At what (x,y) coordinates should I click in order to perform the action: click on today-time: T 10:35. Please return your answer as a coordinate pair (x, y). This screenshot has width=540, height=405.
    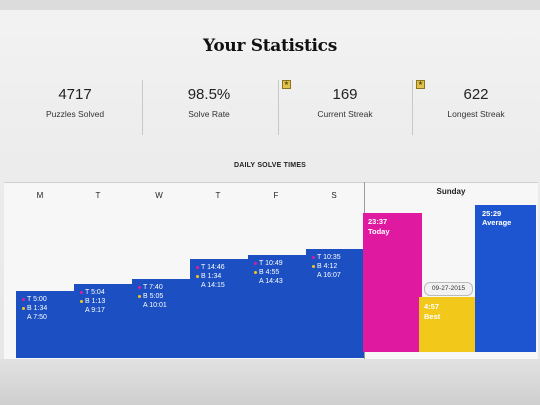
    Looking at the image, I should click on (329, 257).